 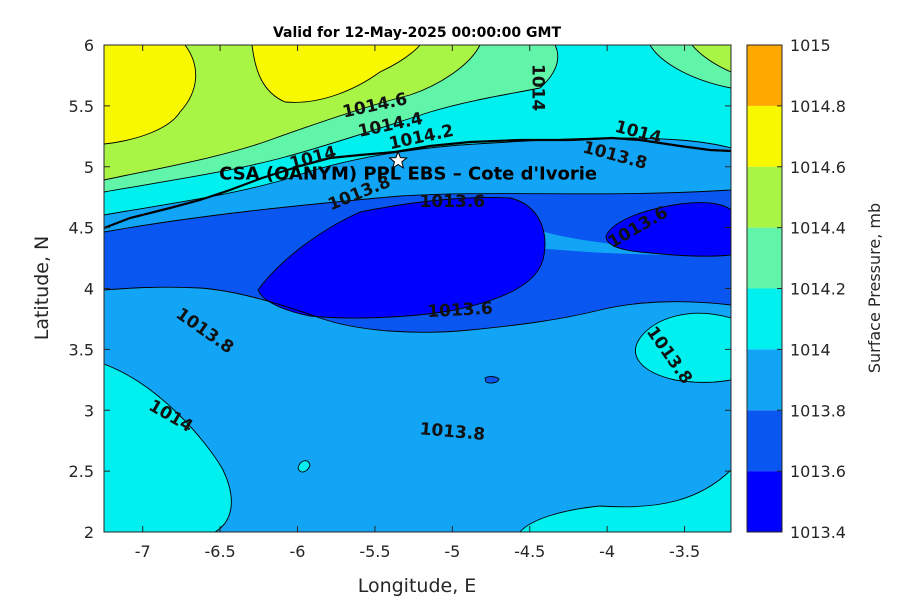 I want to click on y-tick-label: 4, so click(x=89, y=289).